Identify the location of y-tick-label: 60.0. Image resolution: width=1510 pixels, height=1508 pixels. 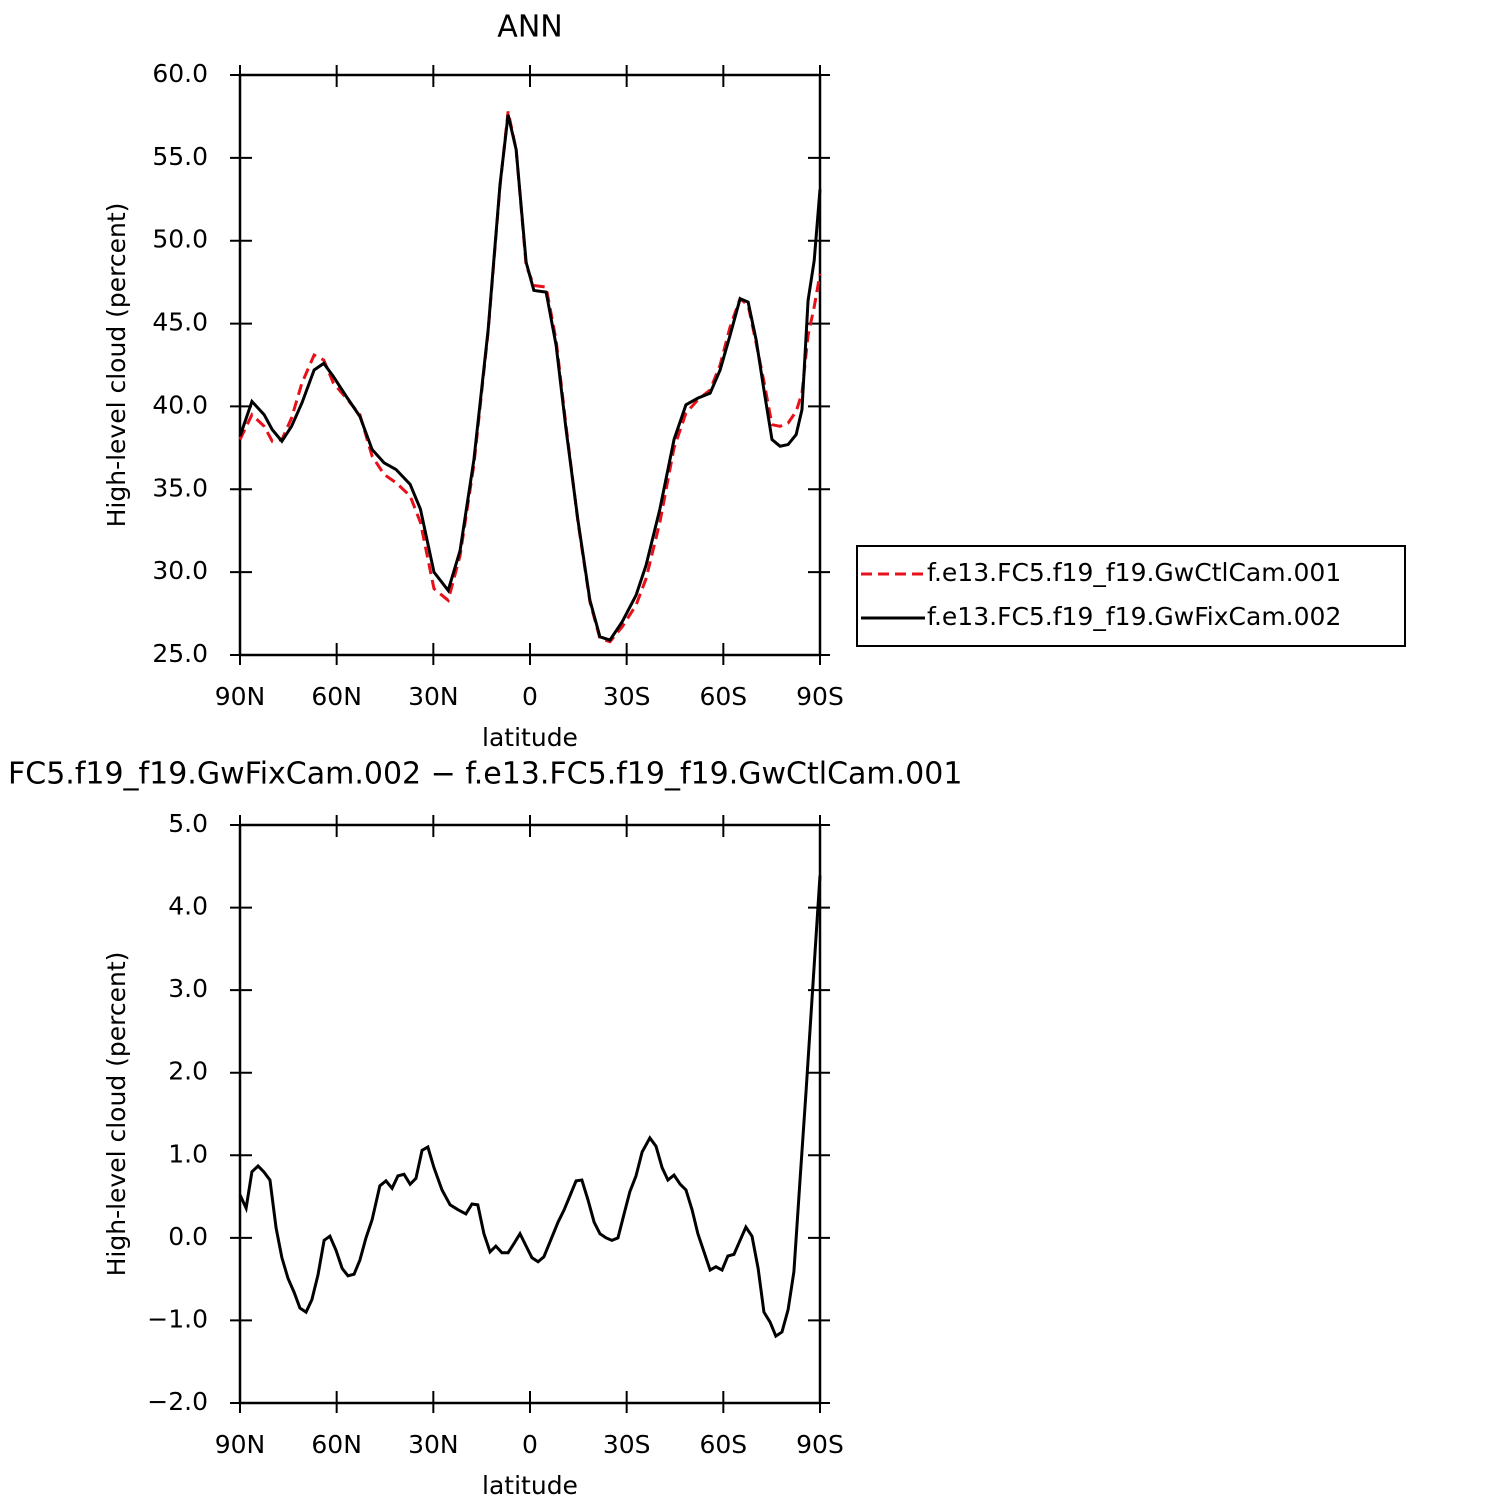
(180, 73).